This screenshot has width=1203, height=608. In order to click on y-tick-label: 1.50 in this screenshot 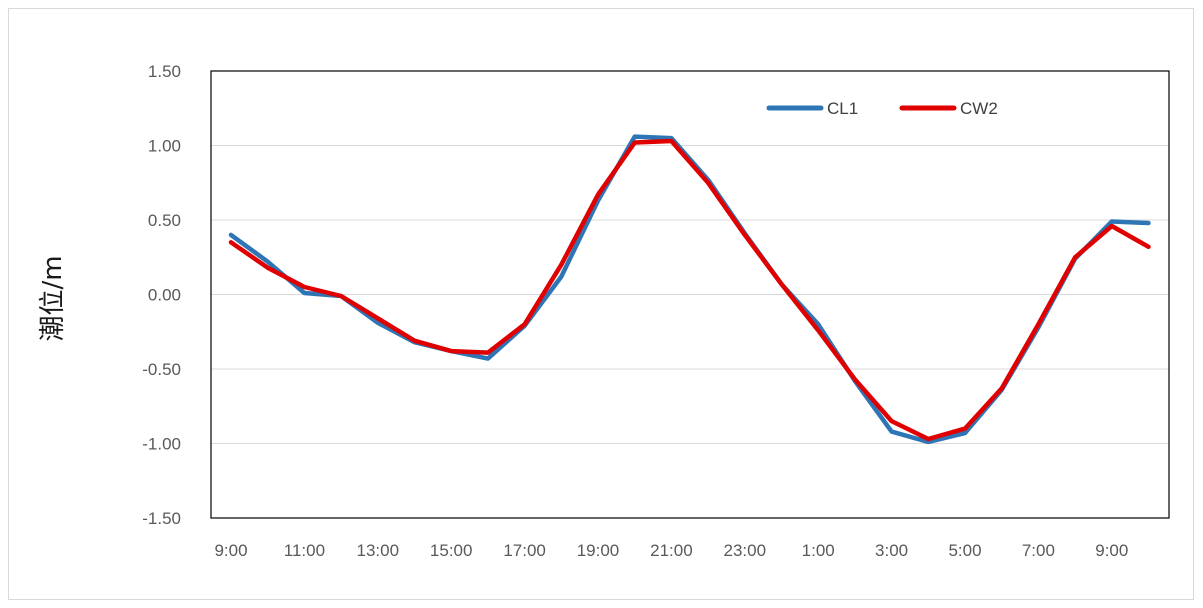, I will do `click(164, 71)`.